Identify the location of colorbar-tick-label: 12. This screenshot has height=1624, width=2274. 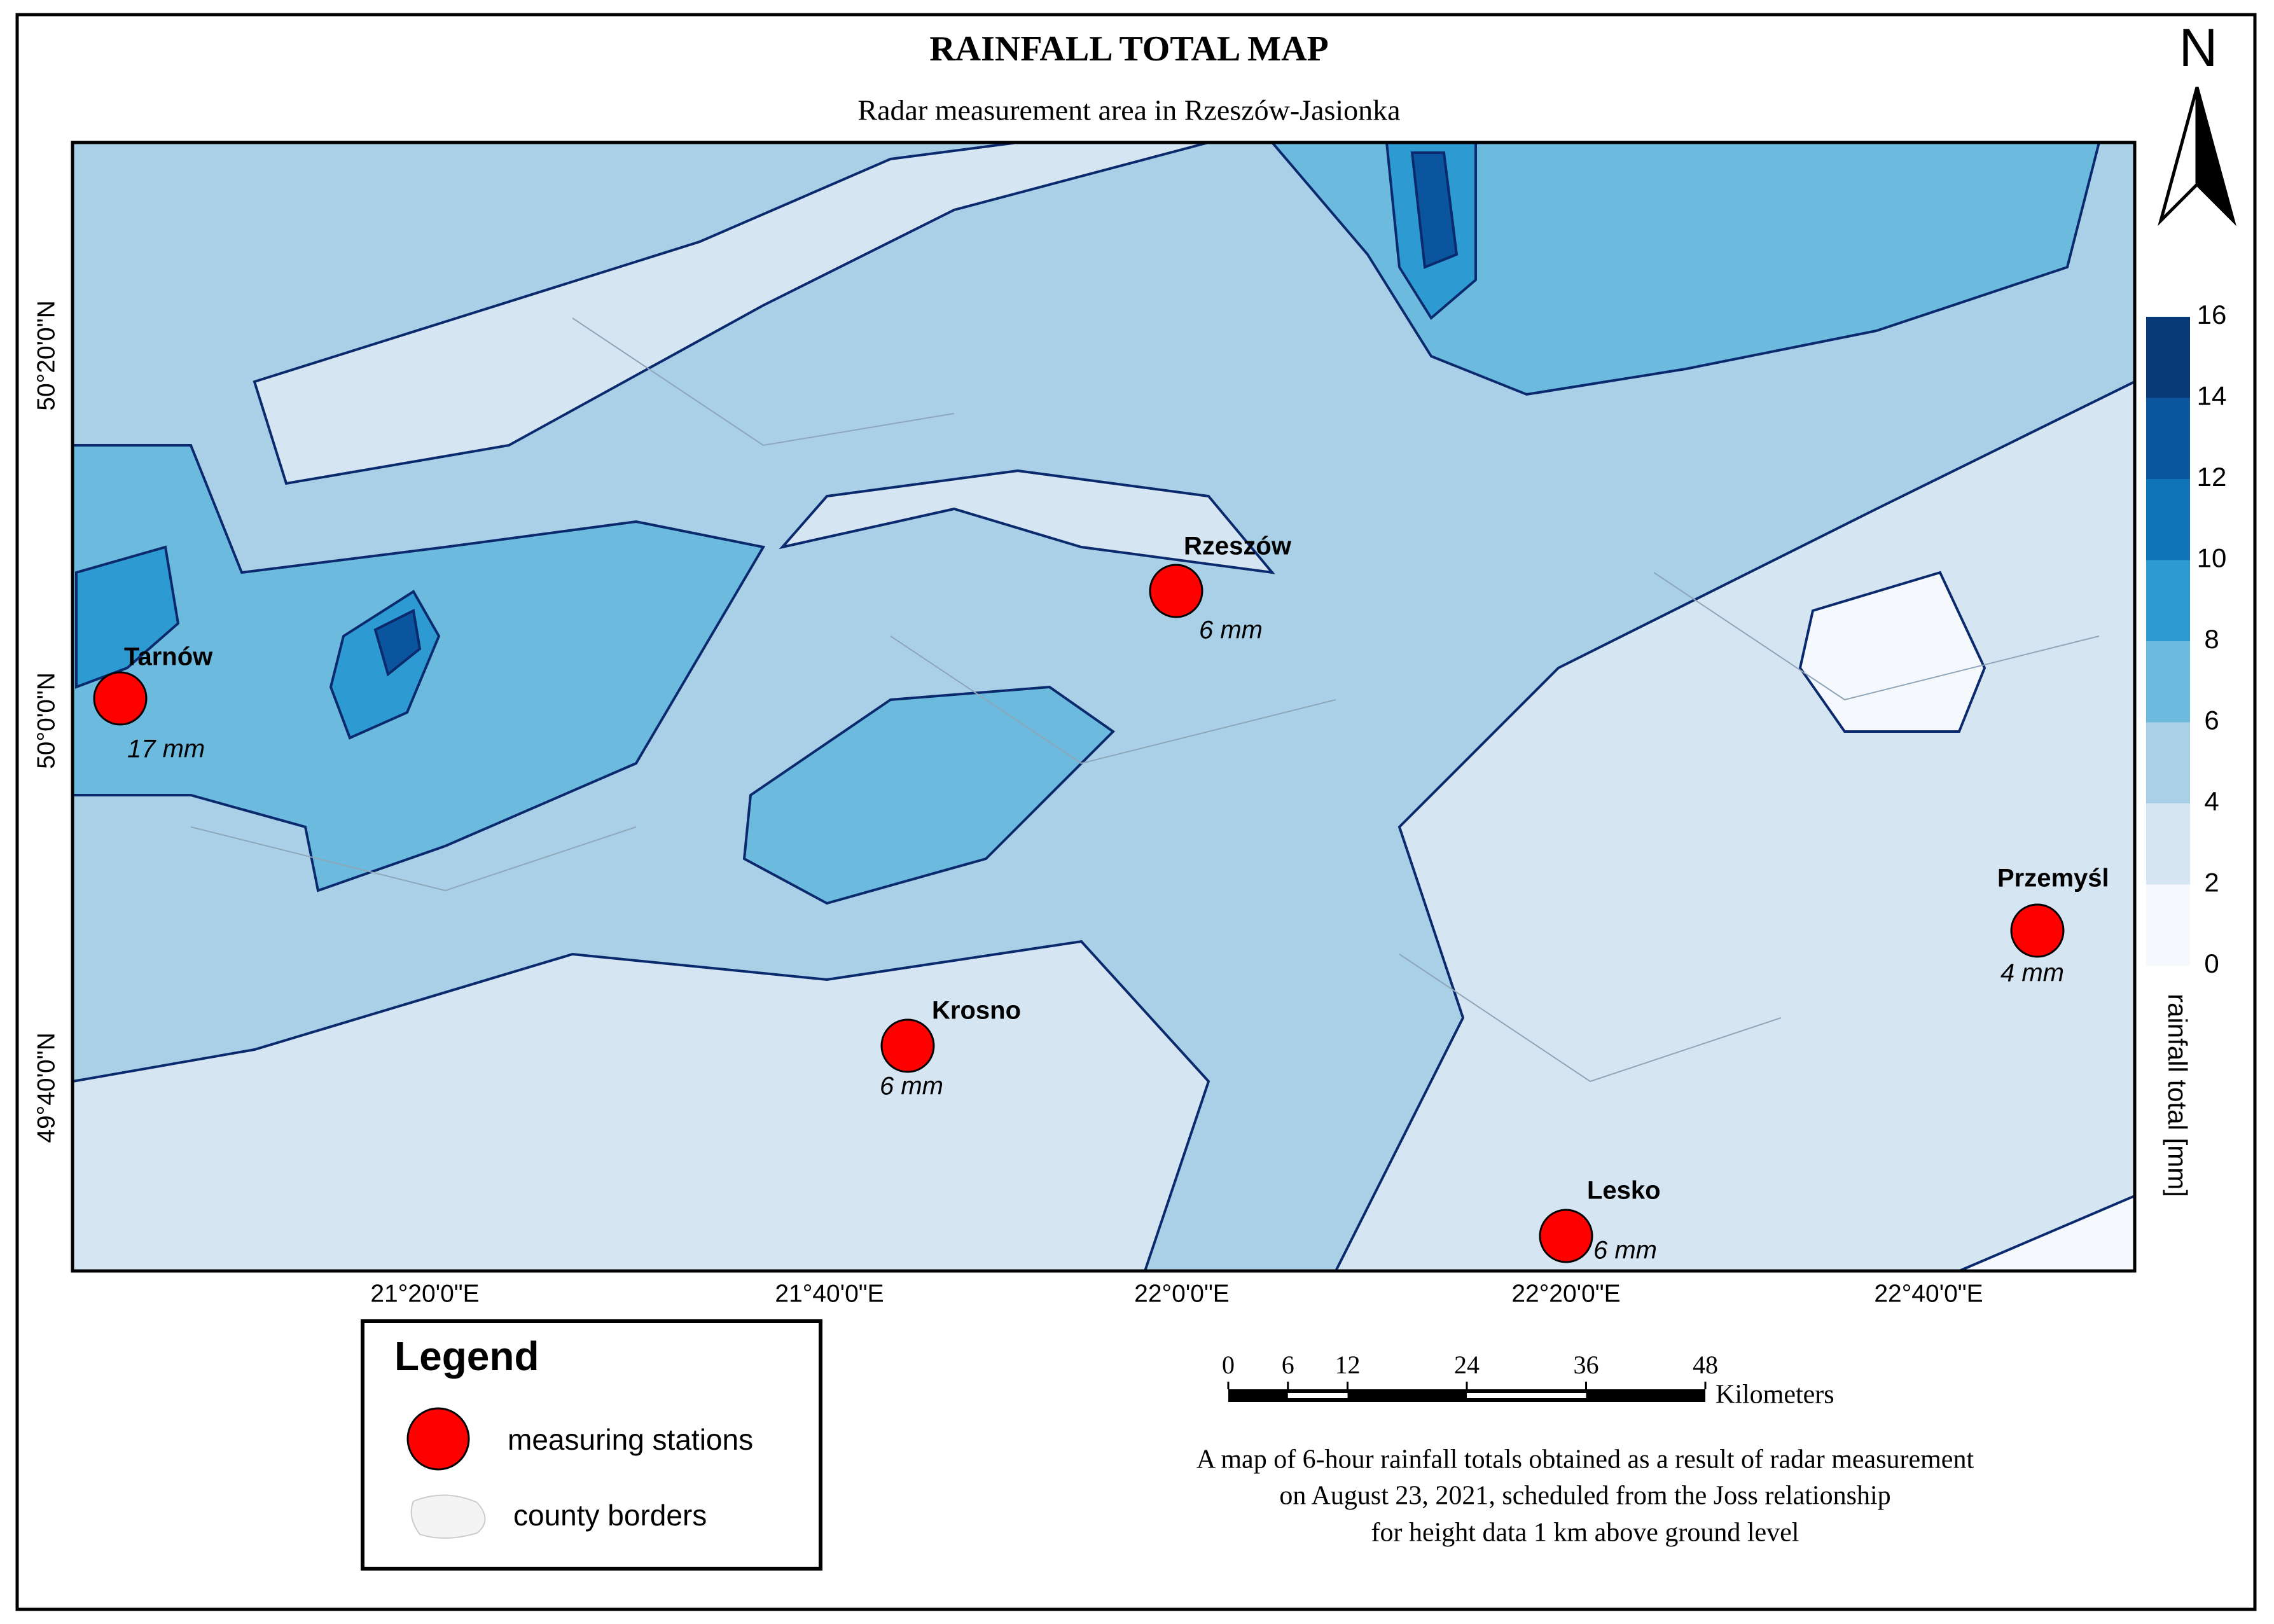
(2212, 477).